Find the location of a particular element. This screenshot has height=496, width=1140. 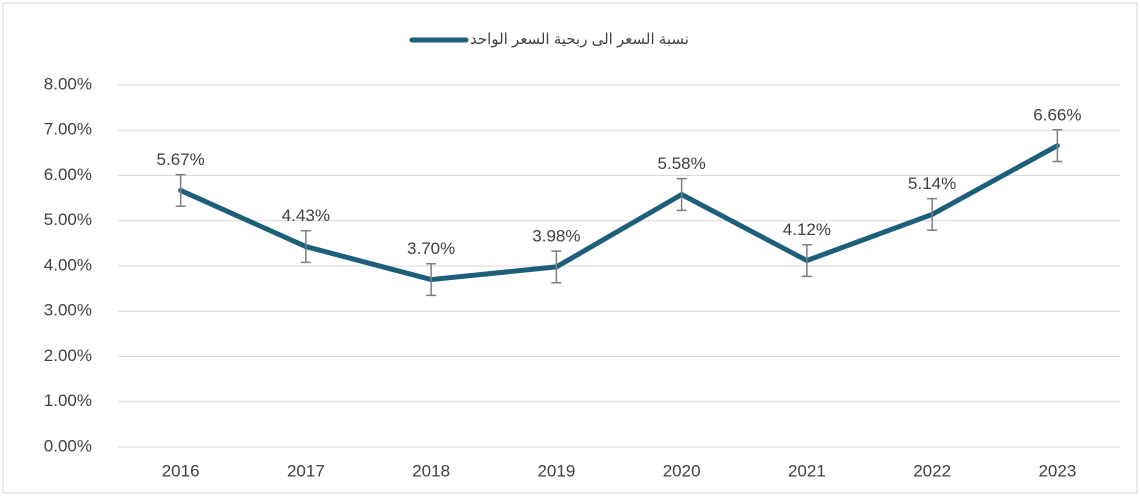

data-label: 4.12% is located at coordinates (807, 229).